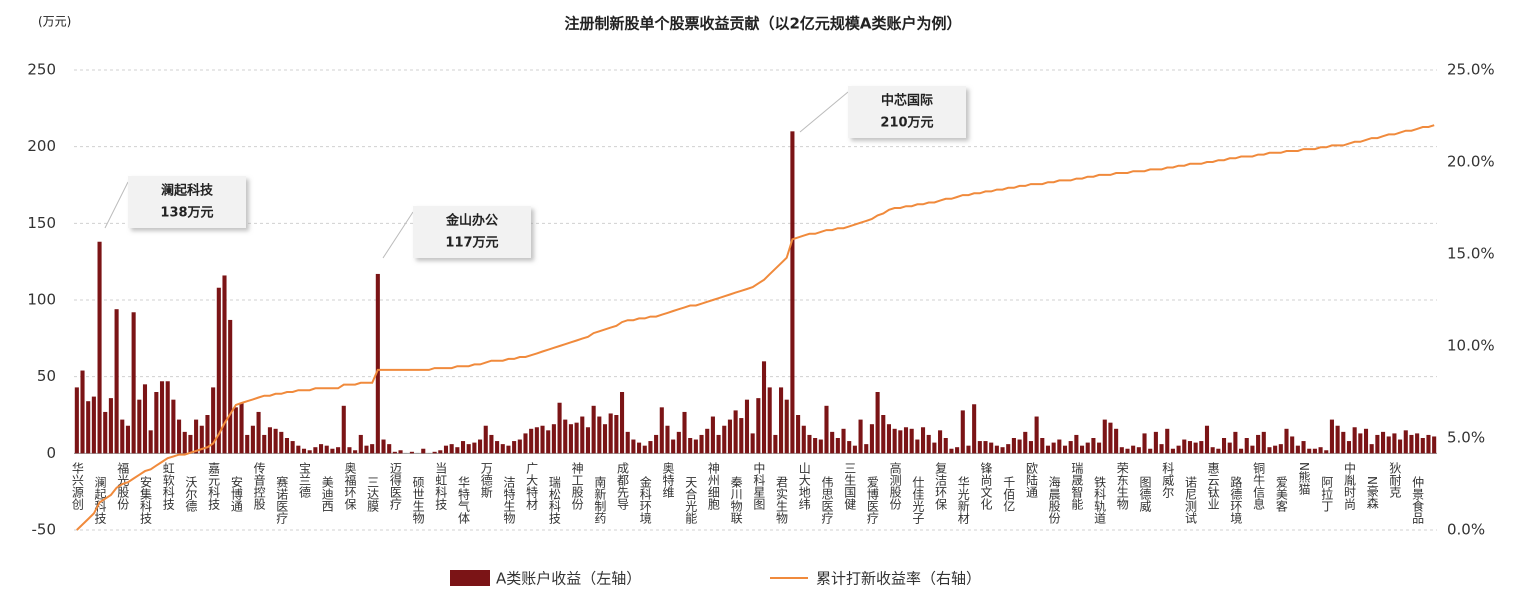 The height and width of the screenshot is (604, 1527). What do you see at coordinates (214, 486) in the screenshot?
I see `x-tick-label: 嘉元科技` at bounding box center [214, 486].